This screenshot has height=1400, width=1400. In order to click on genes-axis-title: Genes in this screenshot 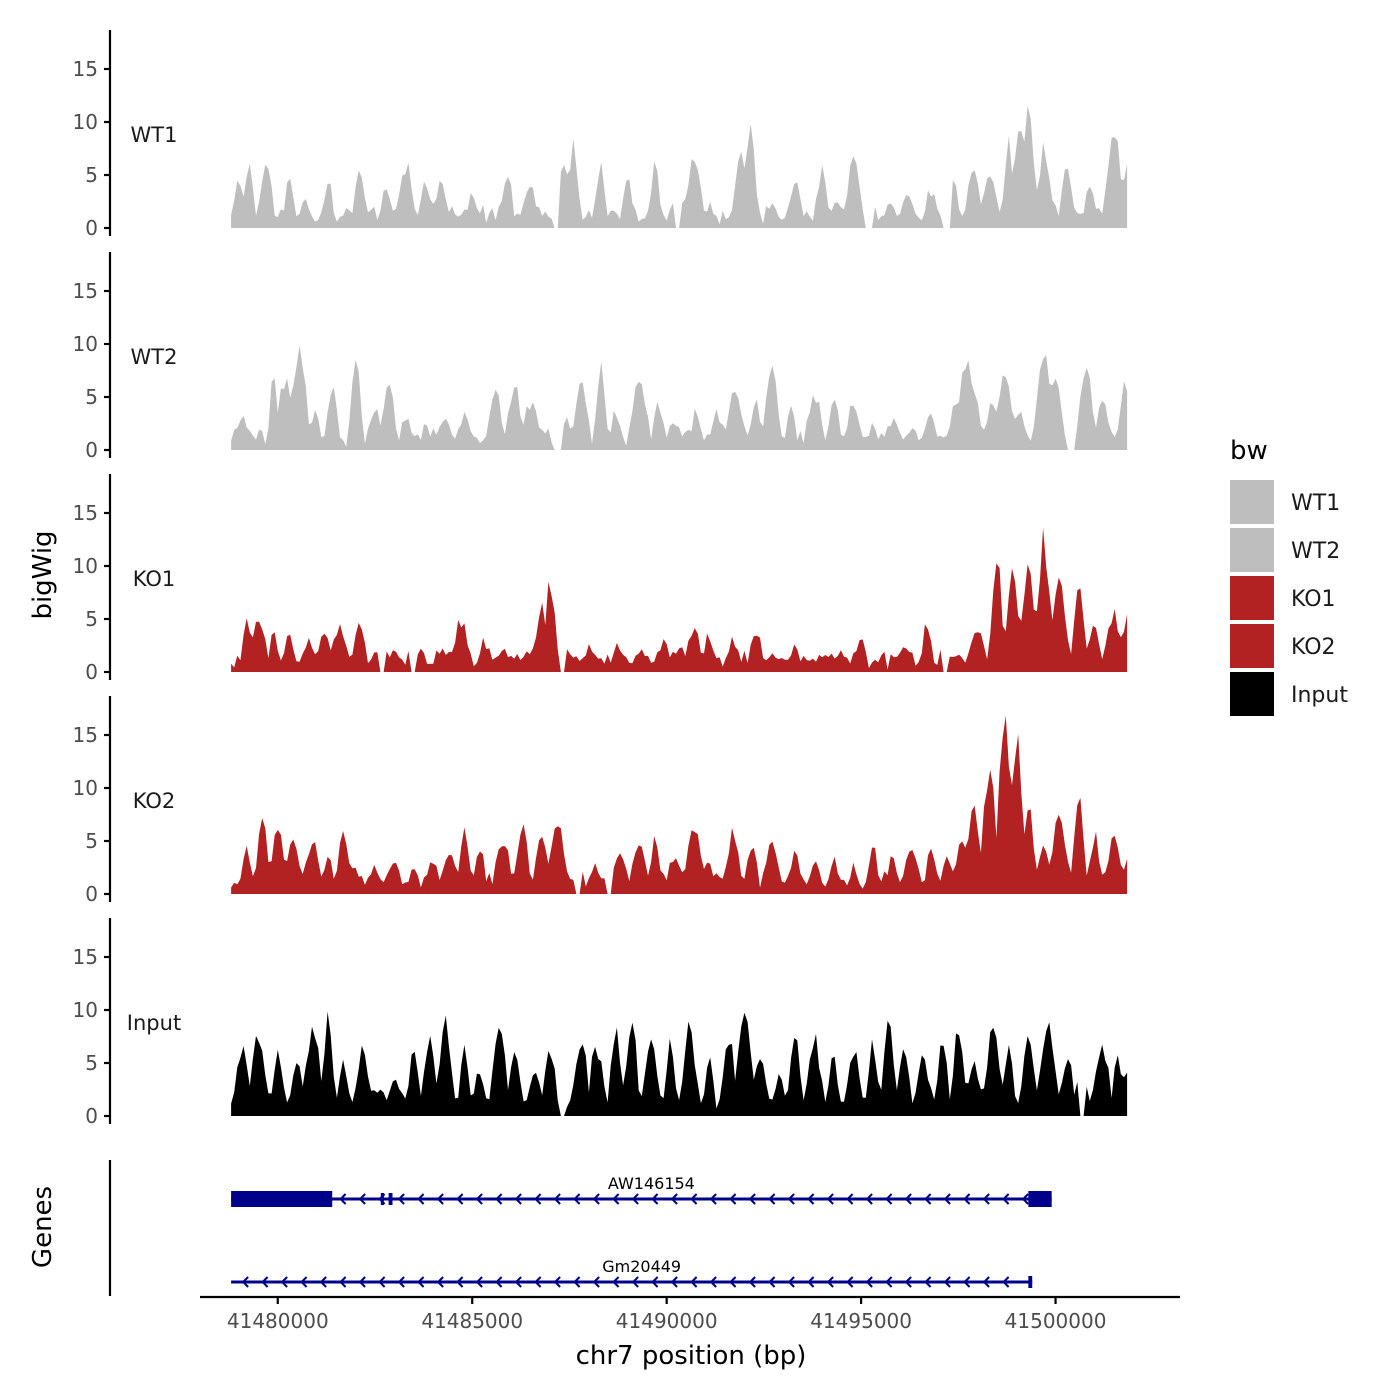, I will do `click(43, 1227)`.